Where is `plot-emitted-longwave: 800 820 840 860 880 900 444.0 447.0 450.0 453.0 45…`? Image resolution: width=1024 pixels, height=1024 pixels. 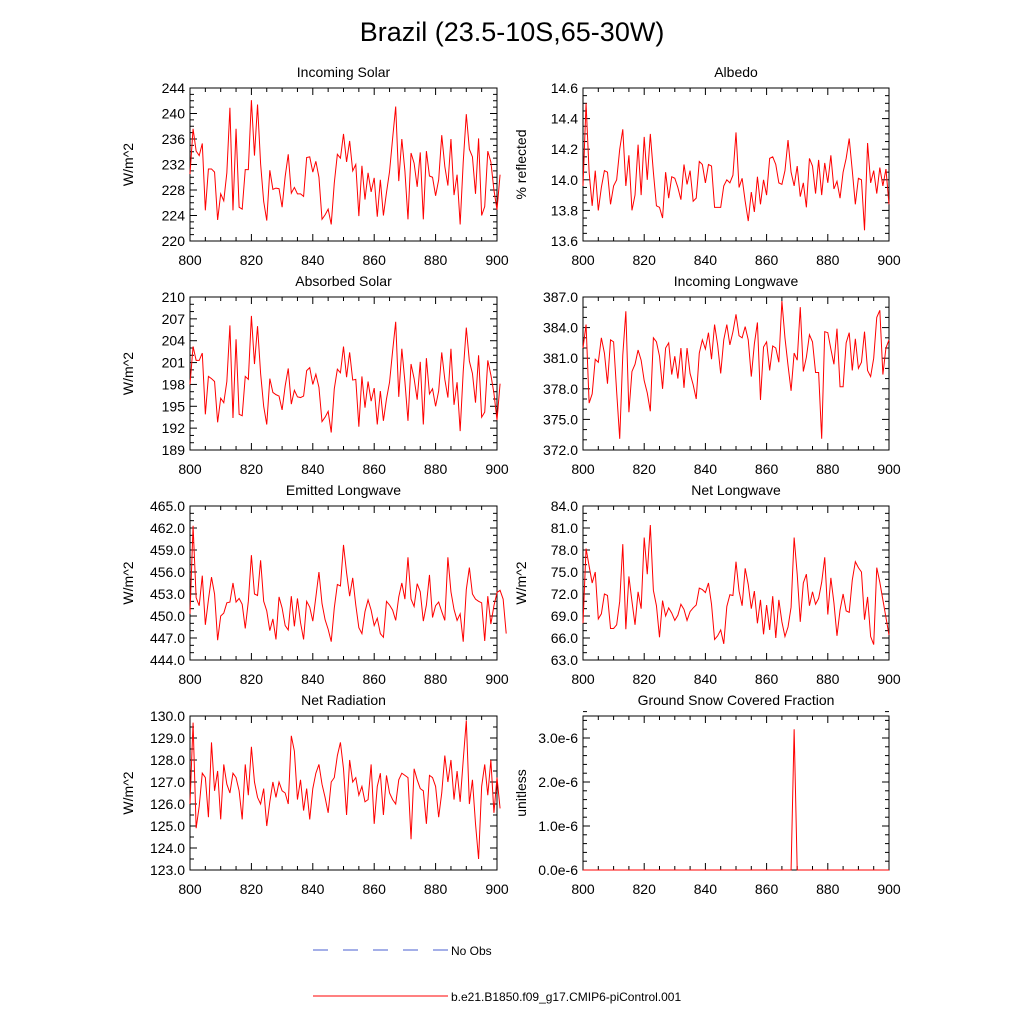
plot-emitted-longwave: 800 820 840 860 880 900 444.0 447.0 450.0 453.0 45… is located at coordinates (314, 584).